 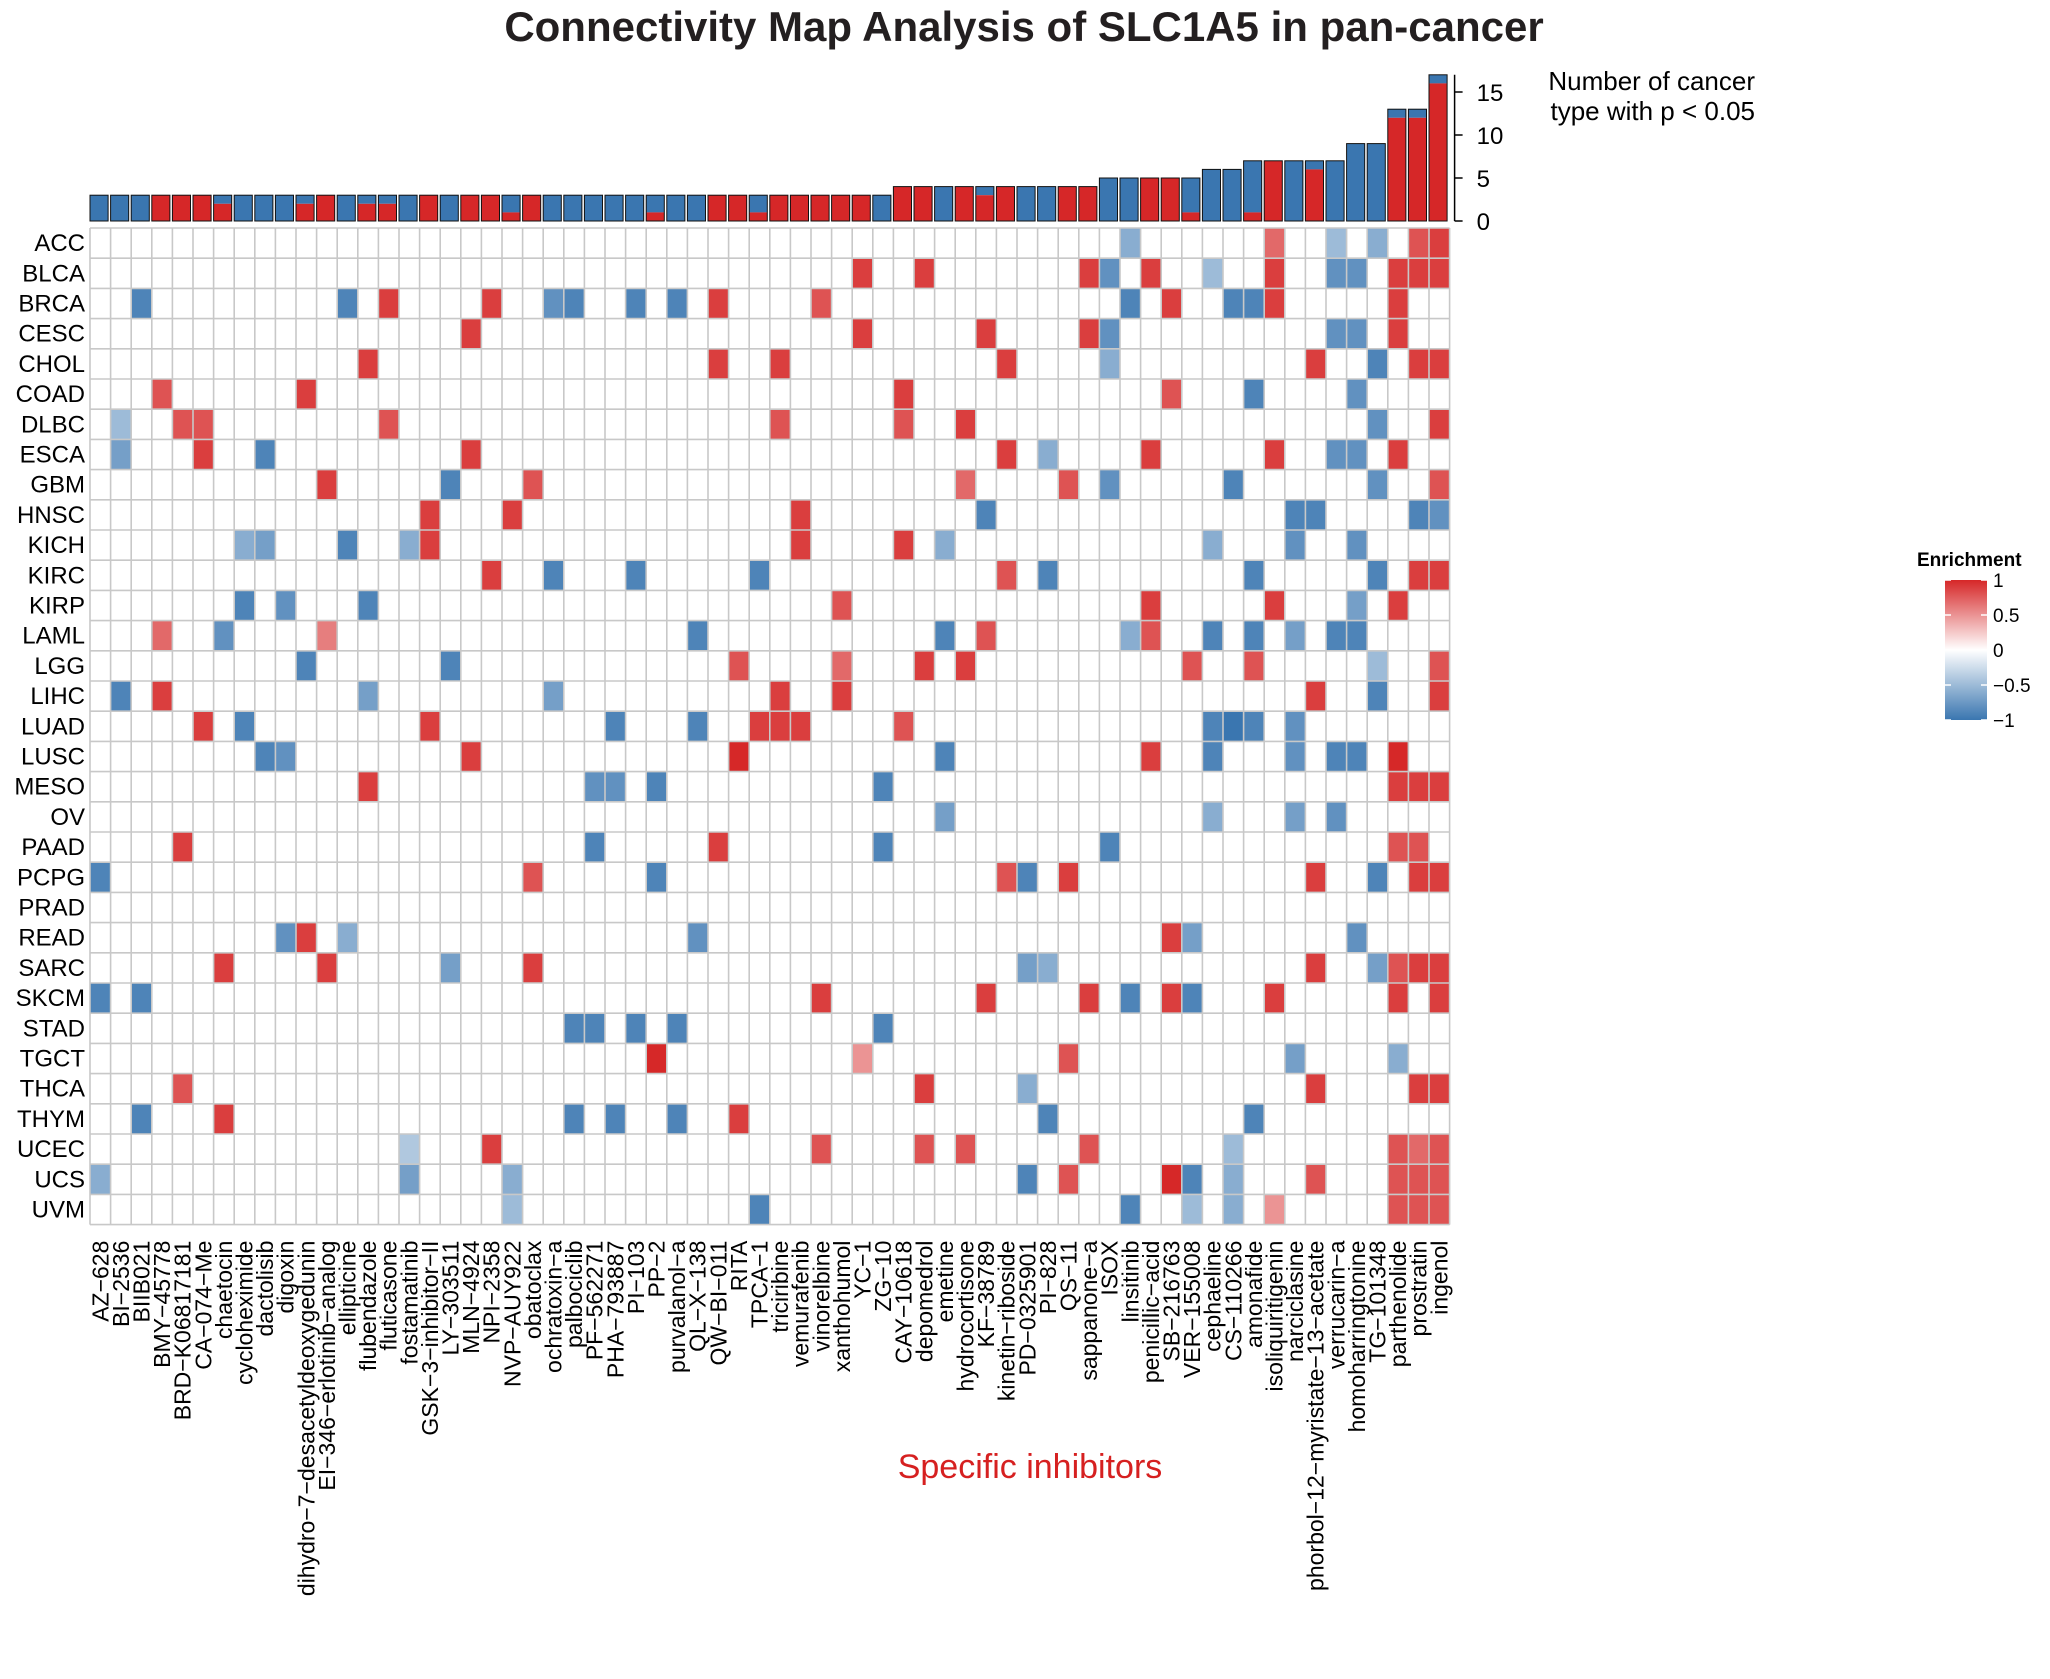 I want to click on row-label: THYM, so click(x=51, y=1119).